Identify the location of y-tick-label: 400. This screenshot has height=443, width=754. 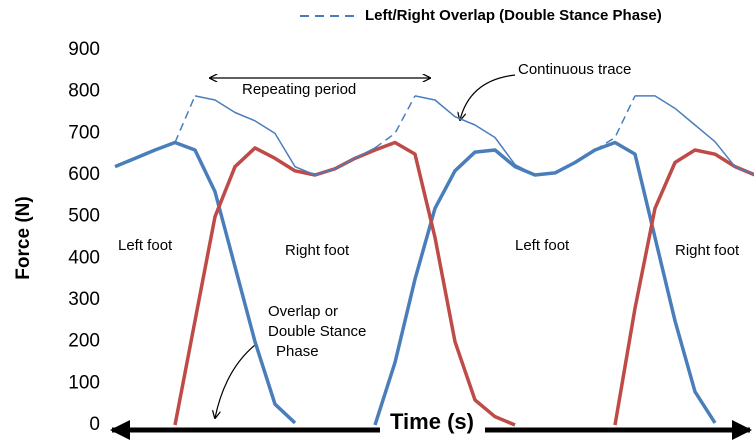
(84, 257).